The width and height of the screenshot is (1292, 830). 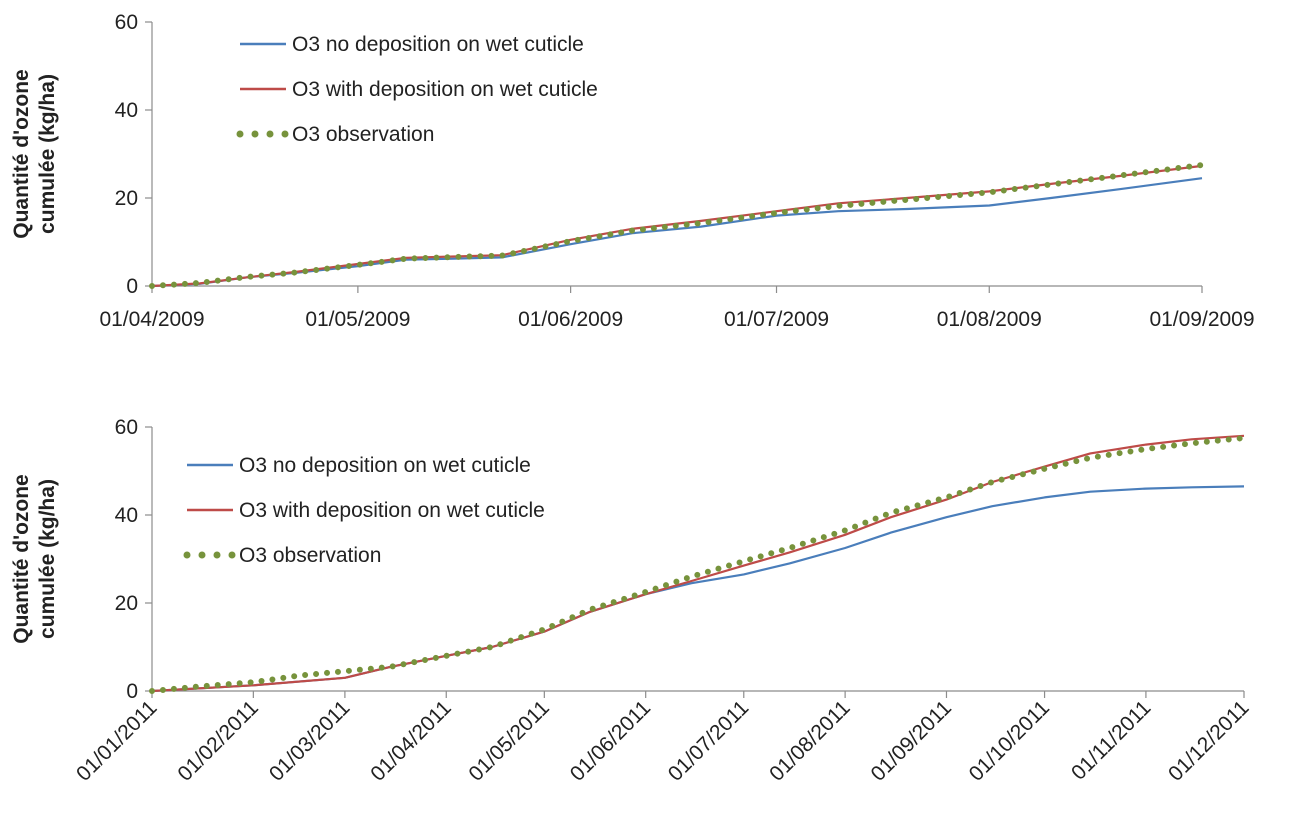 What do you see at coordinates (610, 740) in the screenshot?
I see `x-tick-label: 01/06/2011` at bounding box center [610, 740].